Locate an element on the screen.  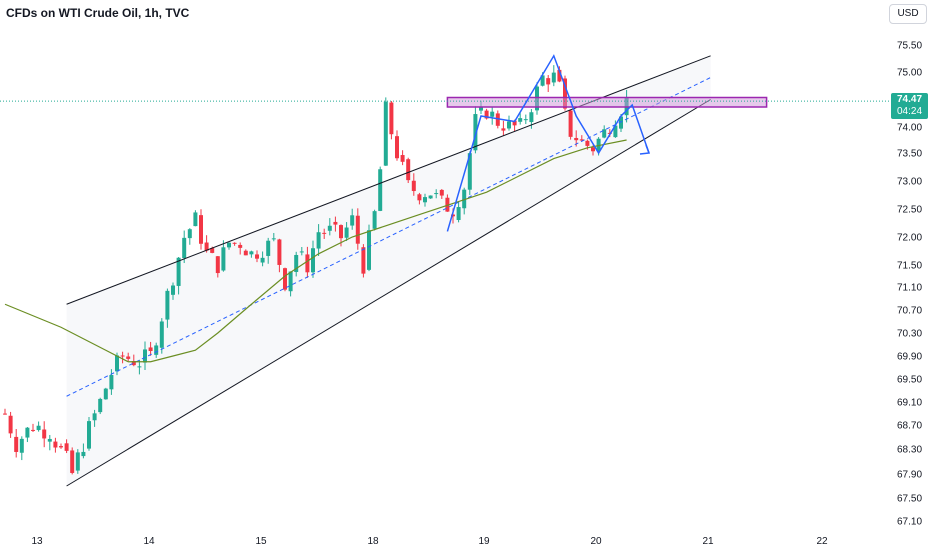
x-tick-label: 21 is located at coordinates (708, 541).